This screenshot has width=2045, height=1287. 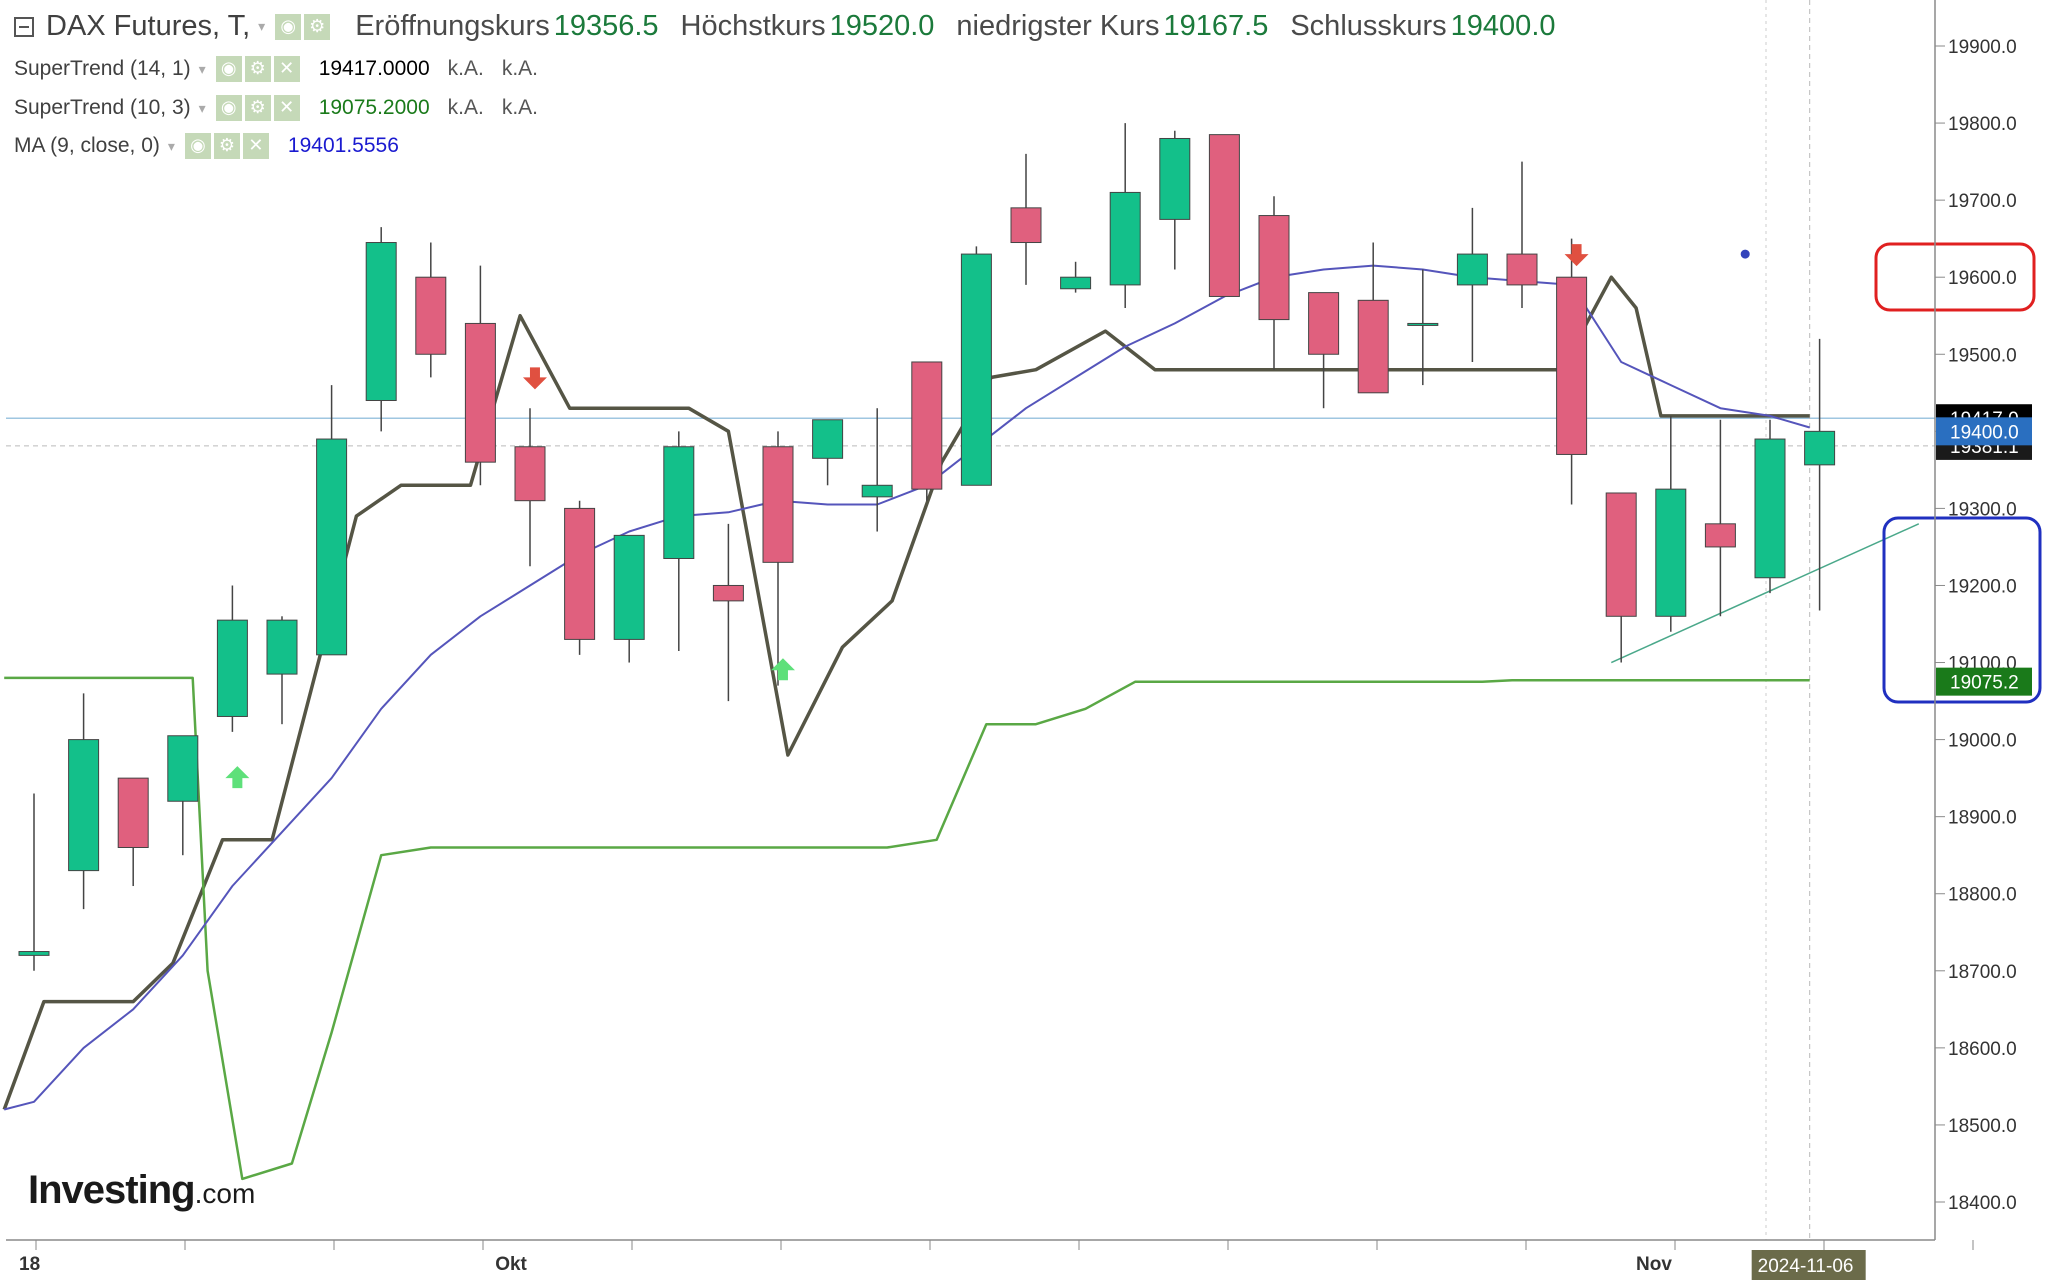 I want to click on logo-main: Investing, so click(x=112, y=1190).